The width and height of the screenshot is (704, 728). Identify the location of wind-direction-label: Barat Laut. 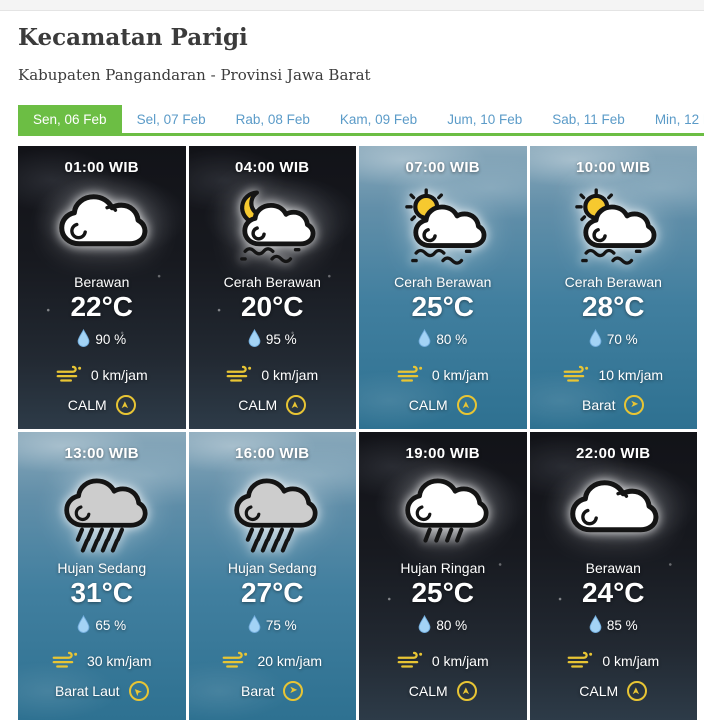
(87, 691).